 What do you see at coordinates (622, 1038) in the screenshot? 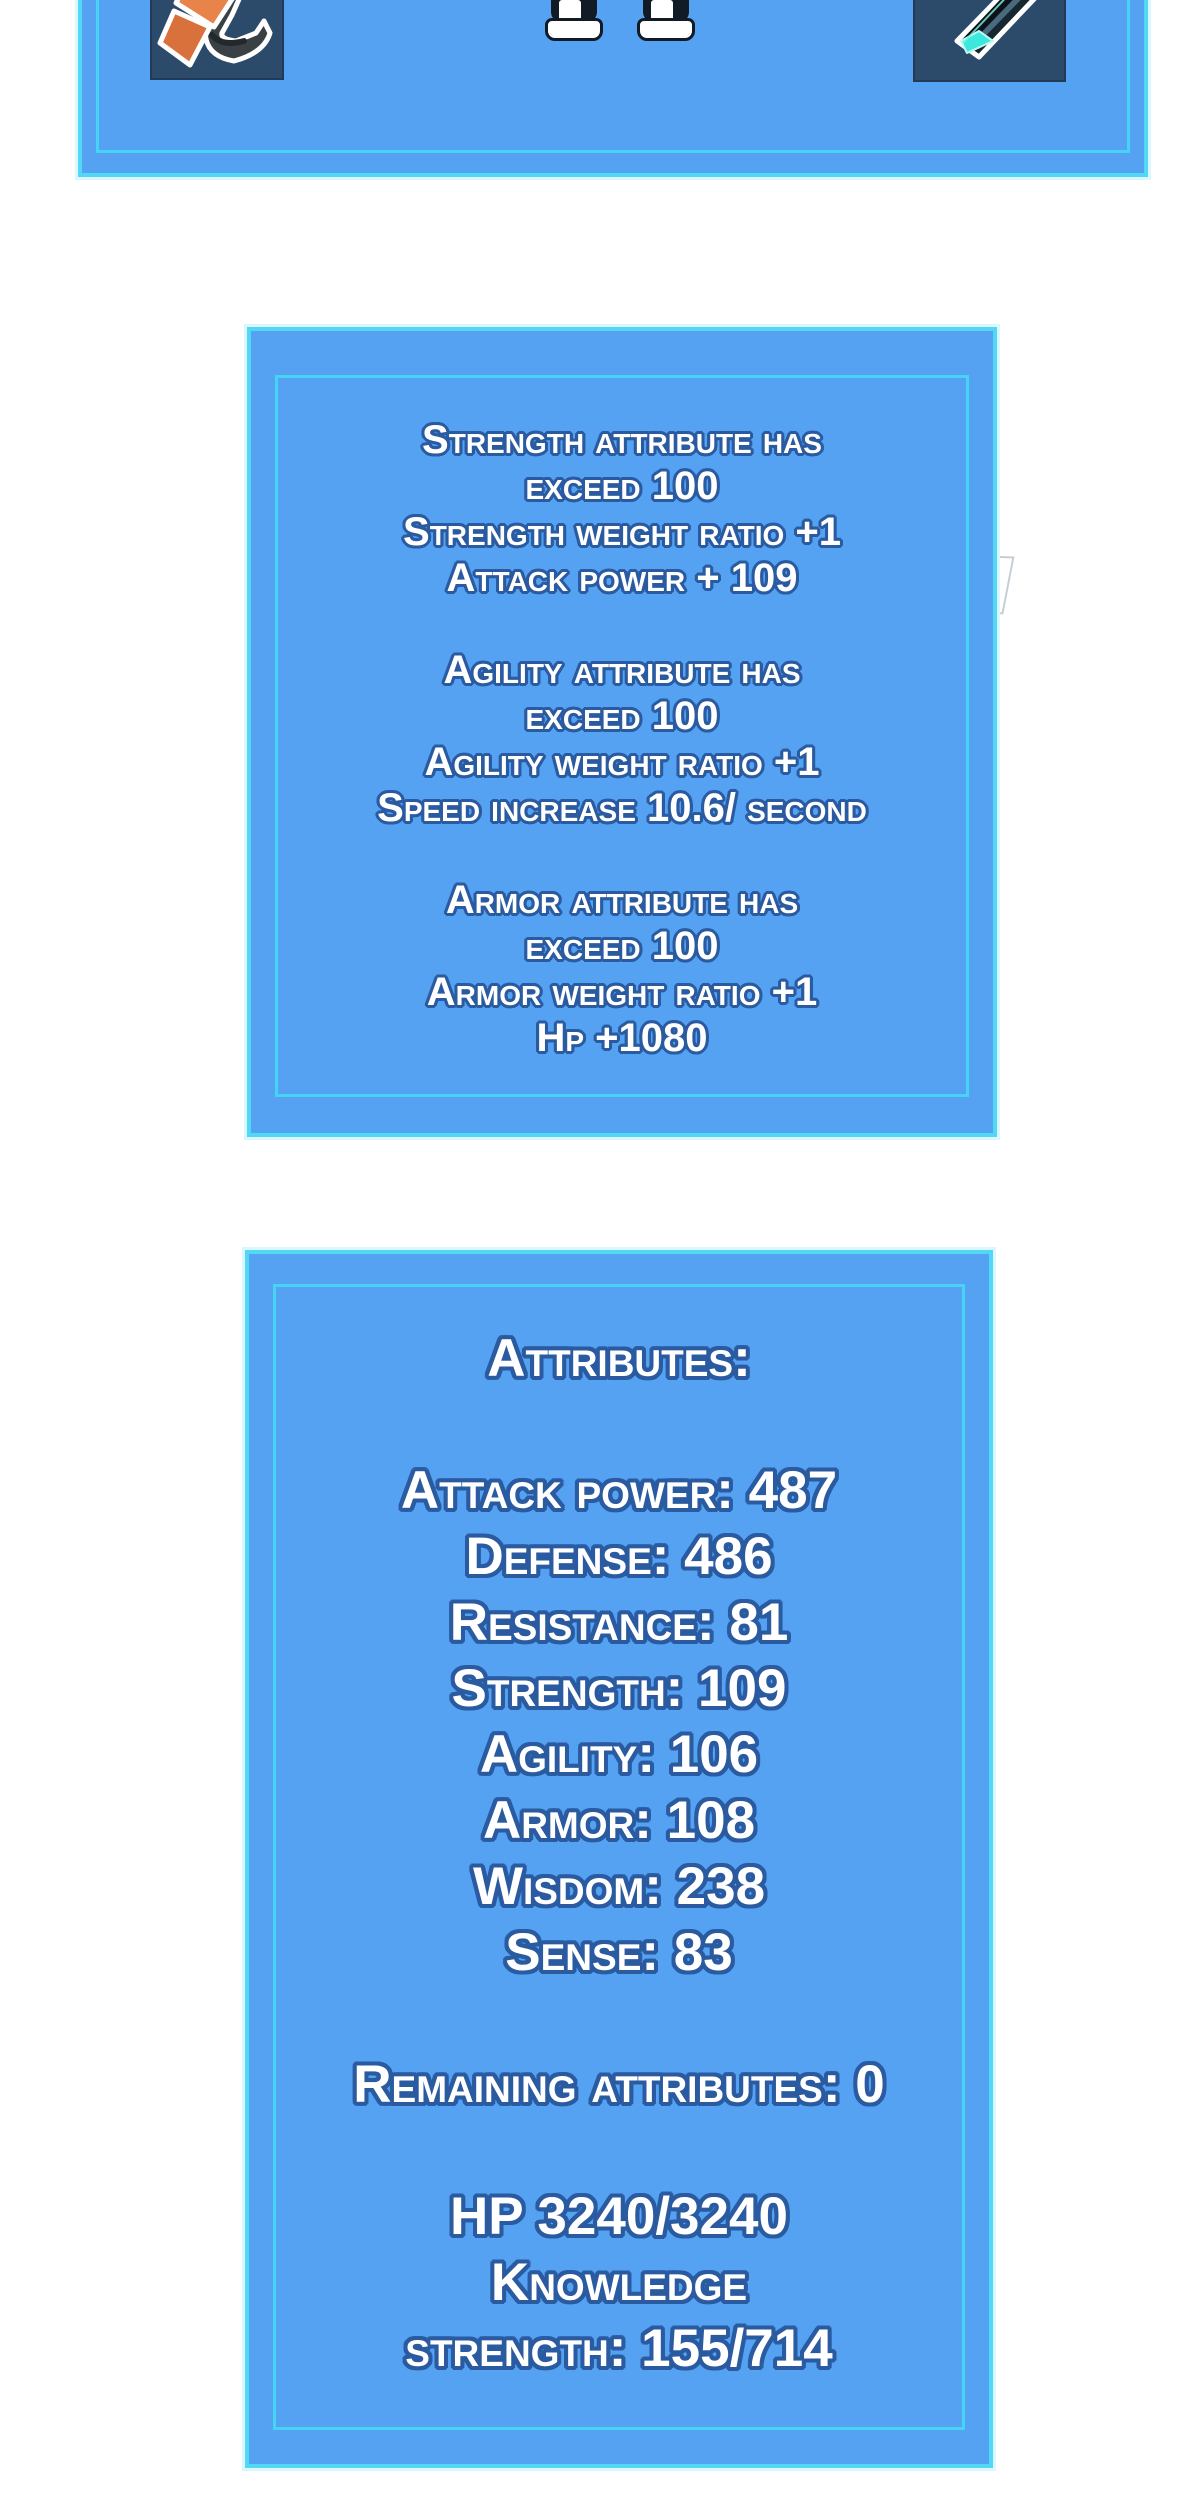
I see `buff-text-line: Hp +1080` at bounding box center [622, 1038].